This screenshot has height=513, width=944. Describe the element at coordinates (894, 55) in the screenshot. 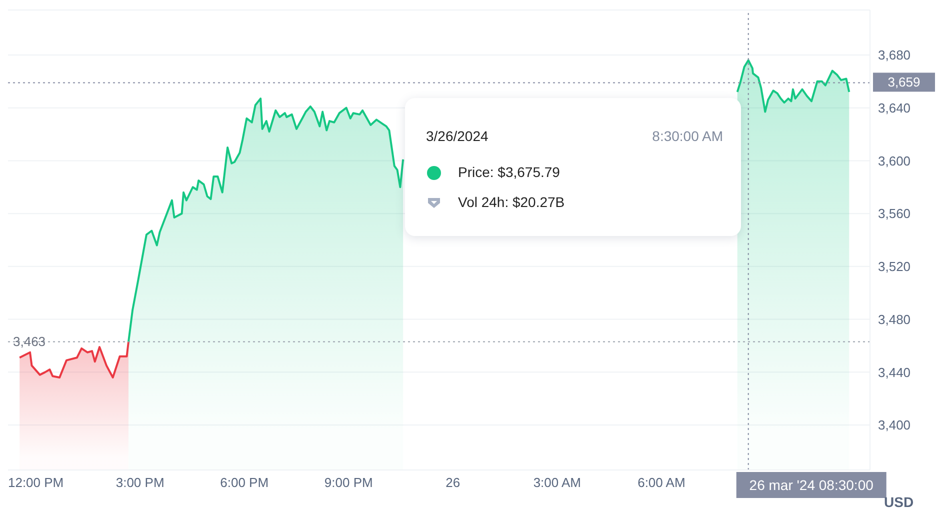

I see `y-tick-label: 3,680` at that location.